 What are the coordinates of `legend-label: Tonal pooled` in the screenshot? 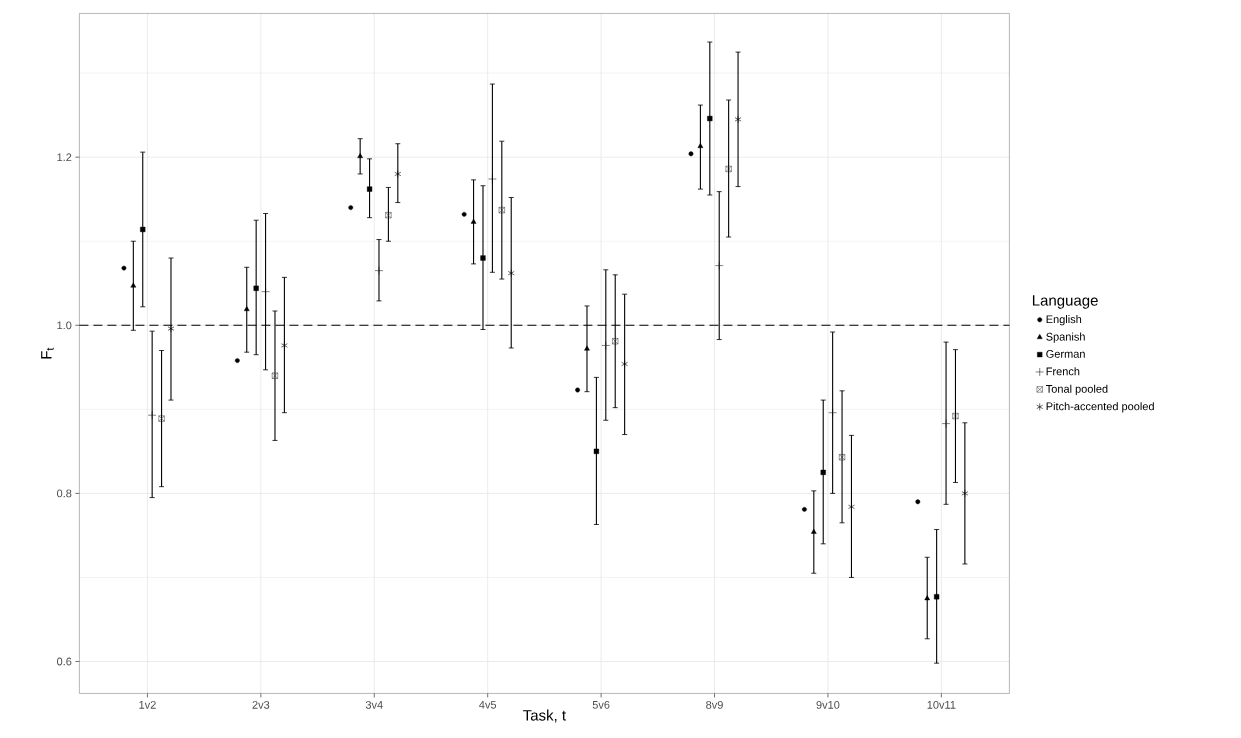 It's located at (1076, 389).